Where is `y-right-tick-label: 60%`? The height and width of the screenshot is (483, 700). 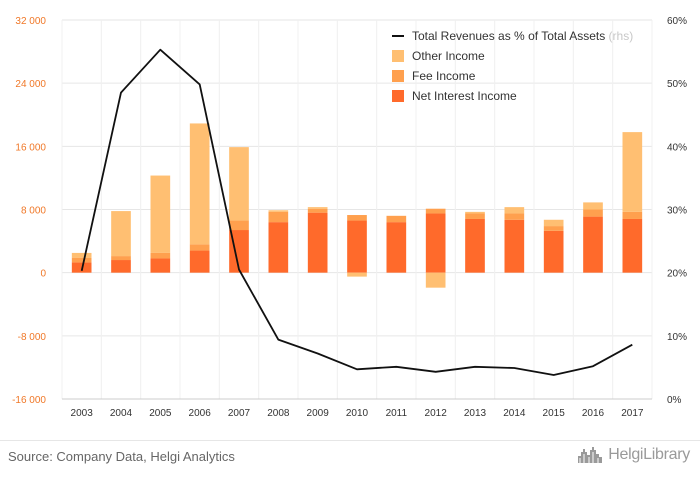
y-right-tick-label: 60% is located at coordinates (677, 21).